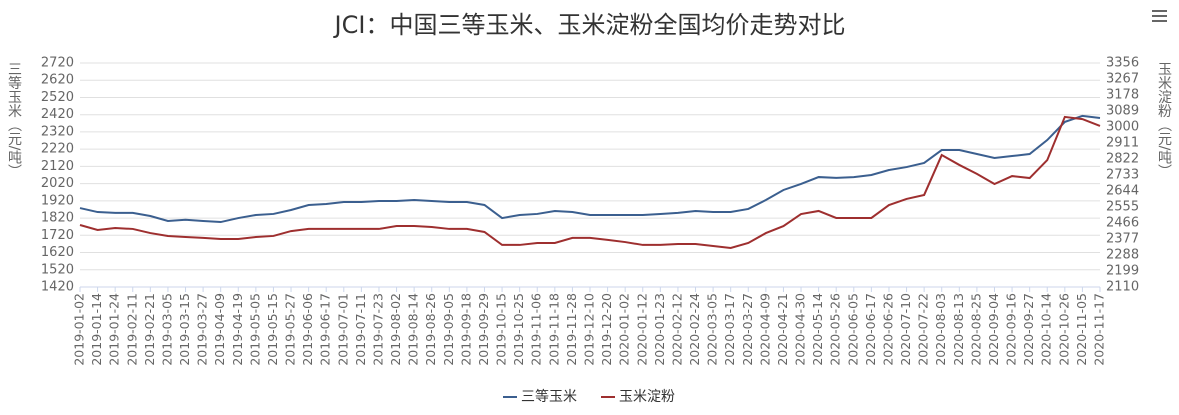  Describe the element at coordinates (729, 329) in the screenshot. I see `x-tick-label: 2020-03-17` at that location.